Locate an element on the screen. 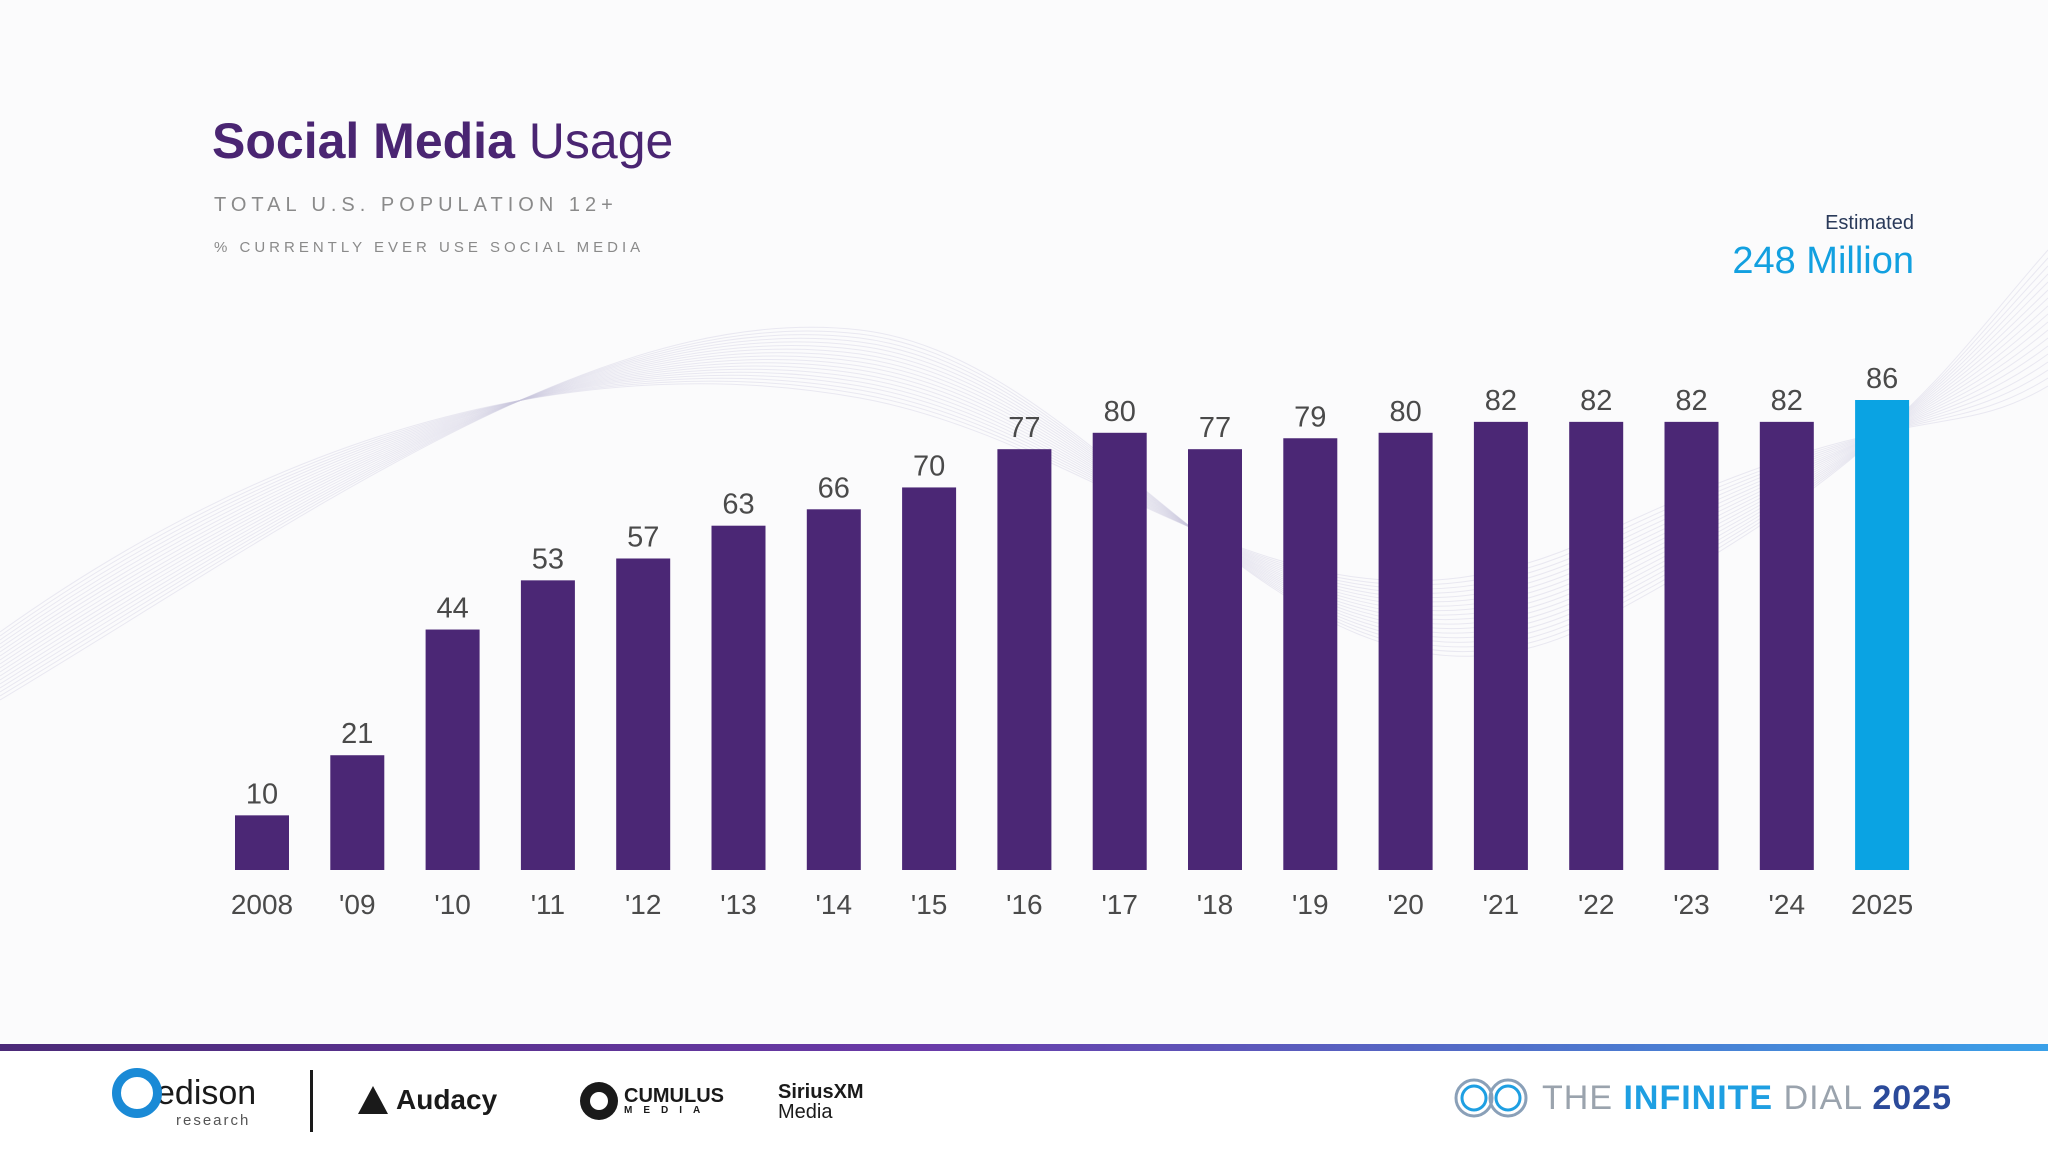 This screenshot has width=2048, height=1152. infinite-dial-loop-icon is located at coordinates (1491, 1098).